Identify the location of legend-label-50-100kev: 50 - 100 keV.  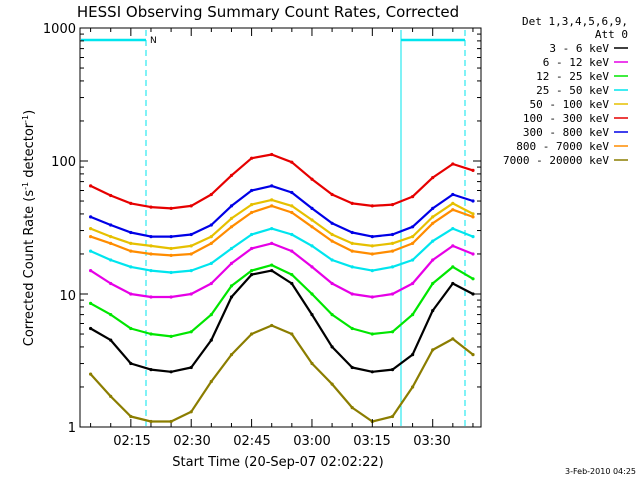
(570, 104).